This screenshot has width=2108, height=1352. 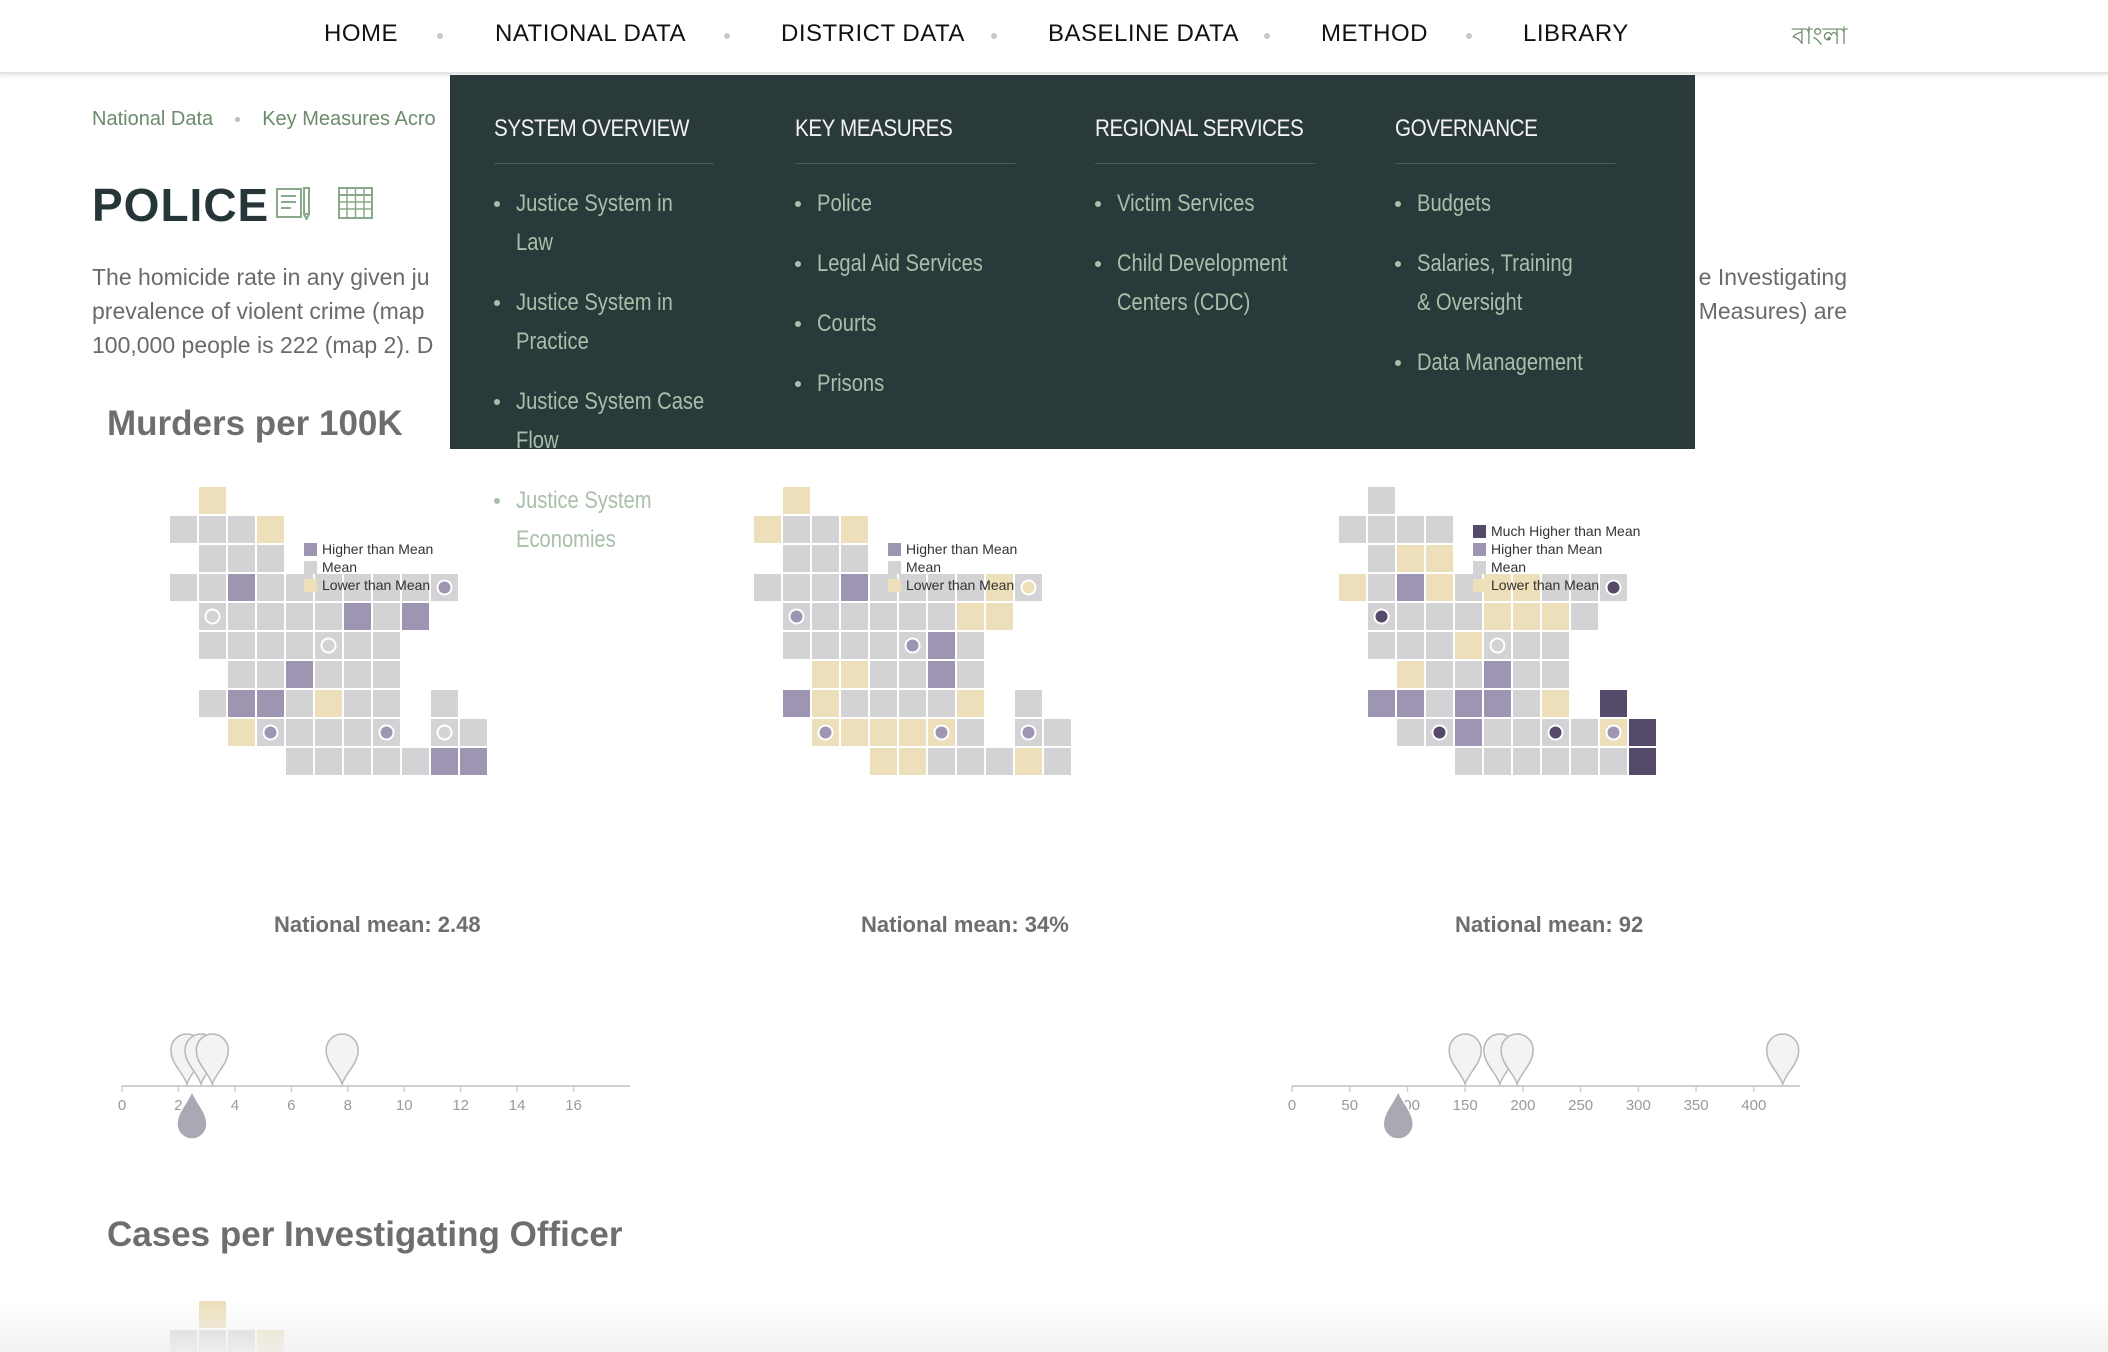 I want to click on nav-method: METHOD, so click(x=1374, y=33).